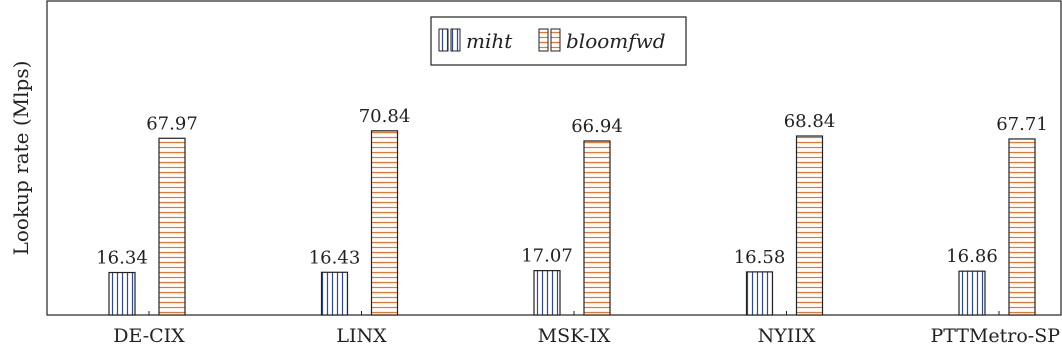 The image size is (1062, 356). What do you see at coordinates (995, 336) in the screenshot?
I see `x-tick-label-PTTMetro-SP: PTTMetro-SP` at bounding box center [995, 336].